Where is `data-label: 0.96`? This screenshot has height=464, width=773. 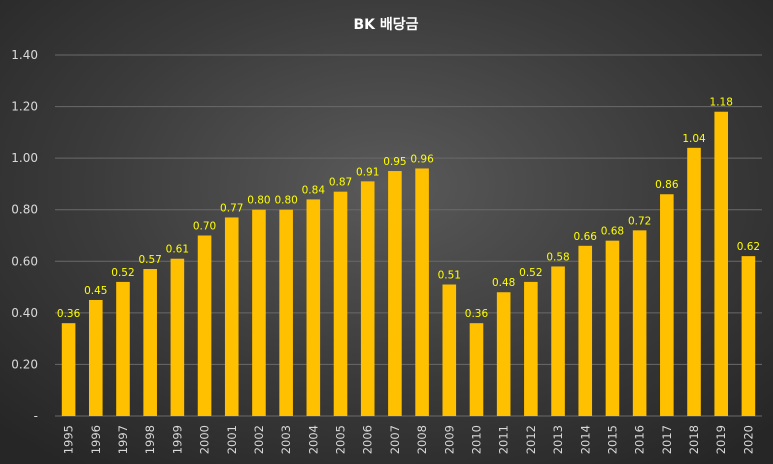
data-label: 0.96 is located at coordinates (422, 159).